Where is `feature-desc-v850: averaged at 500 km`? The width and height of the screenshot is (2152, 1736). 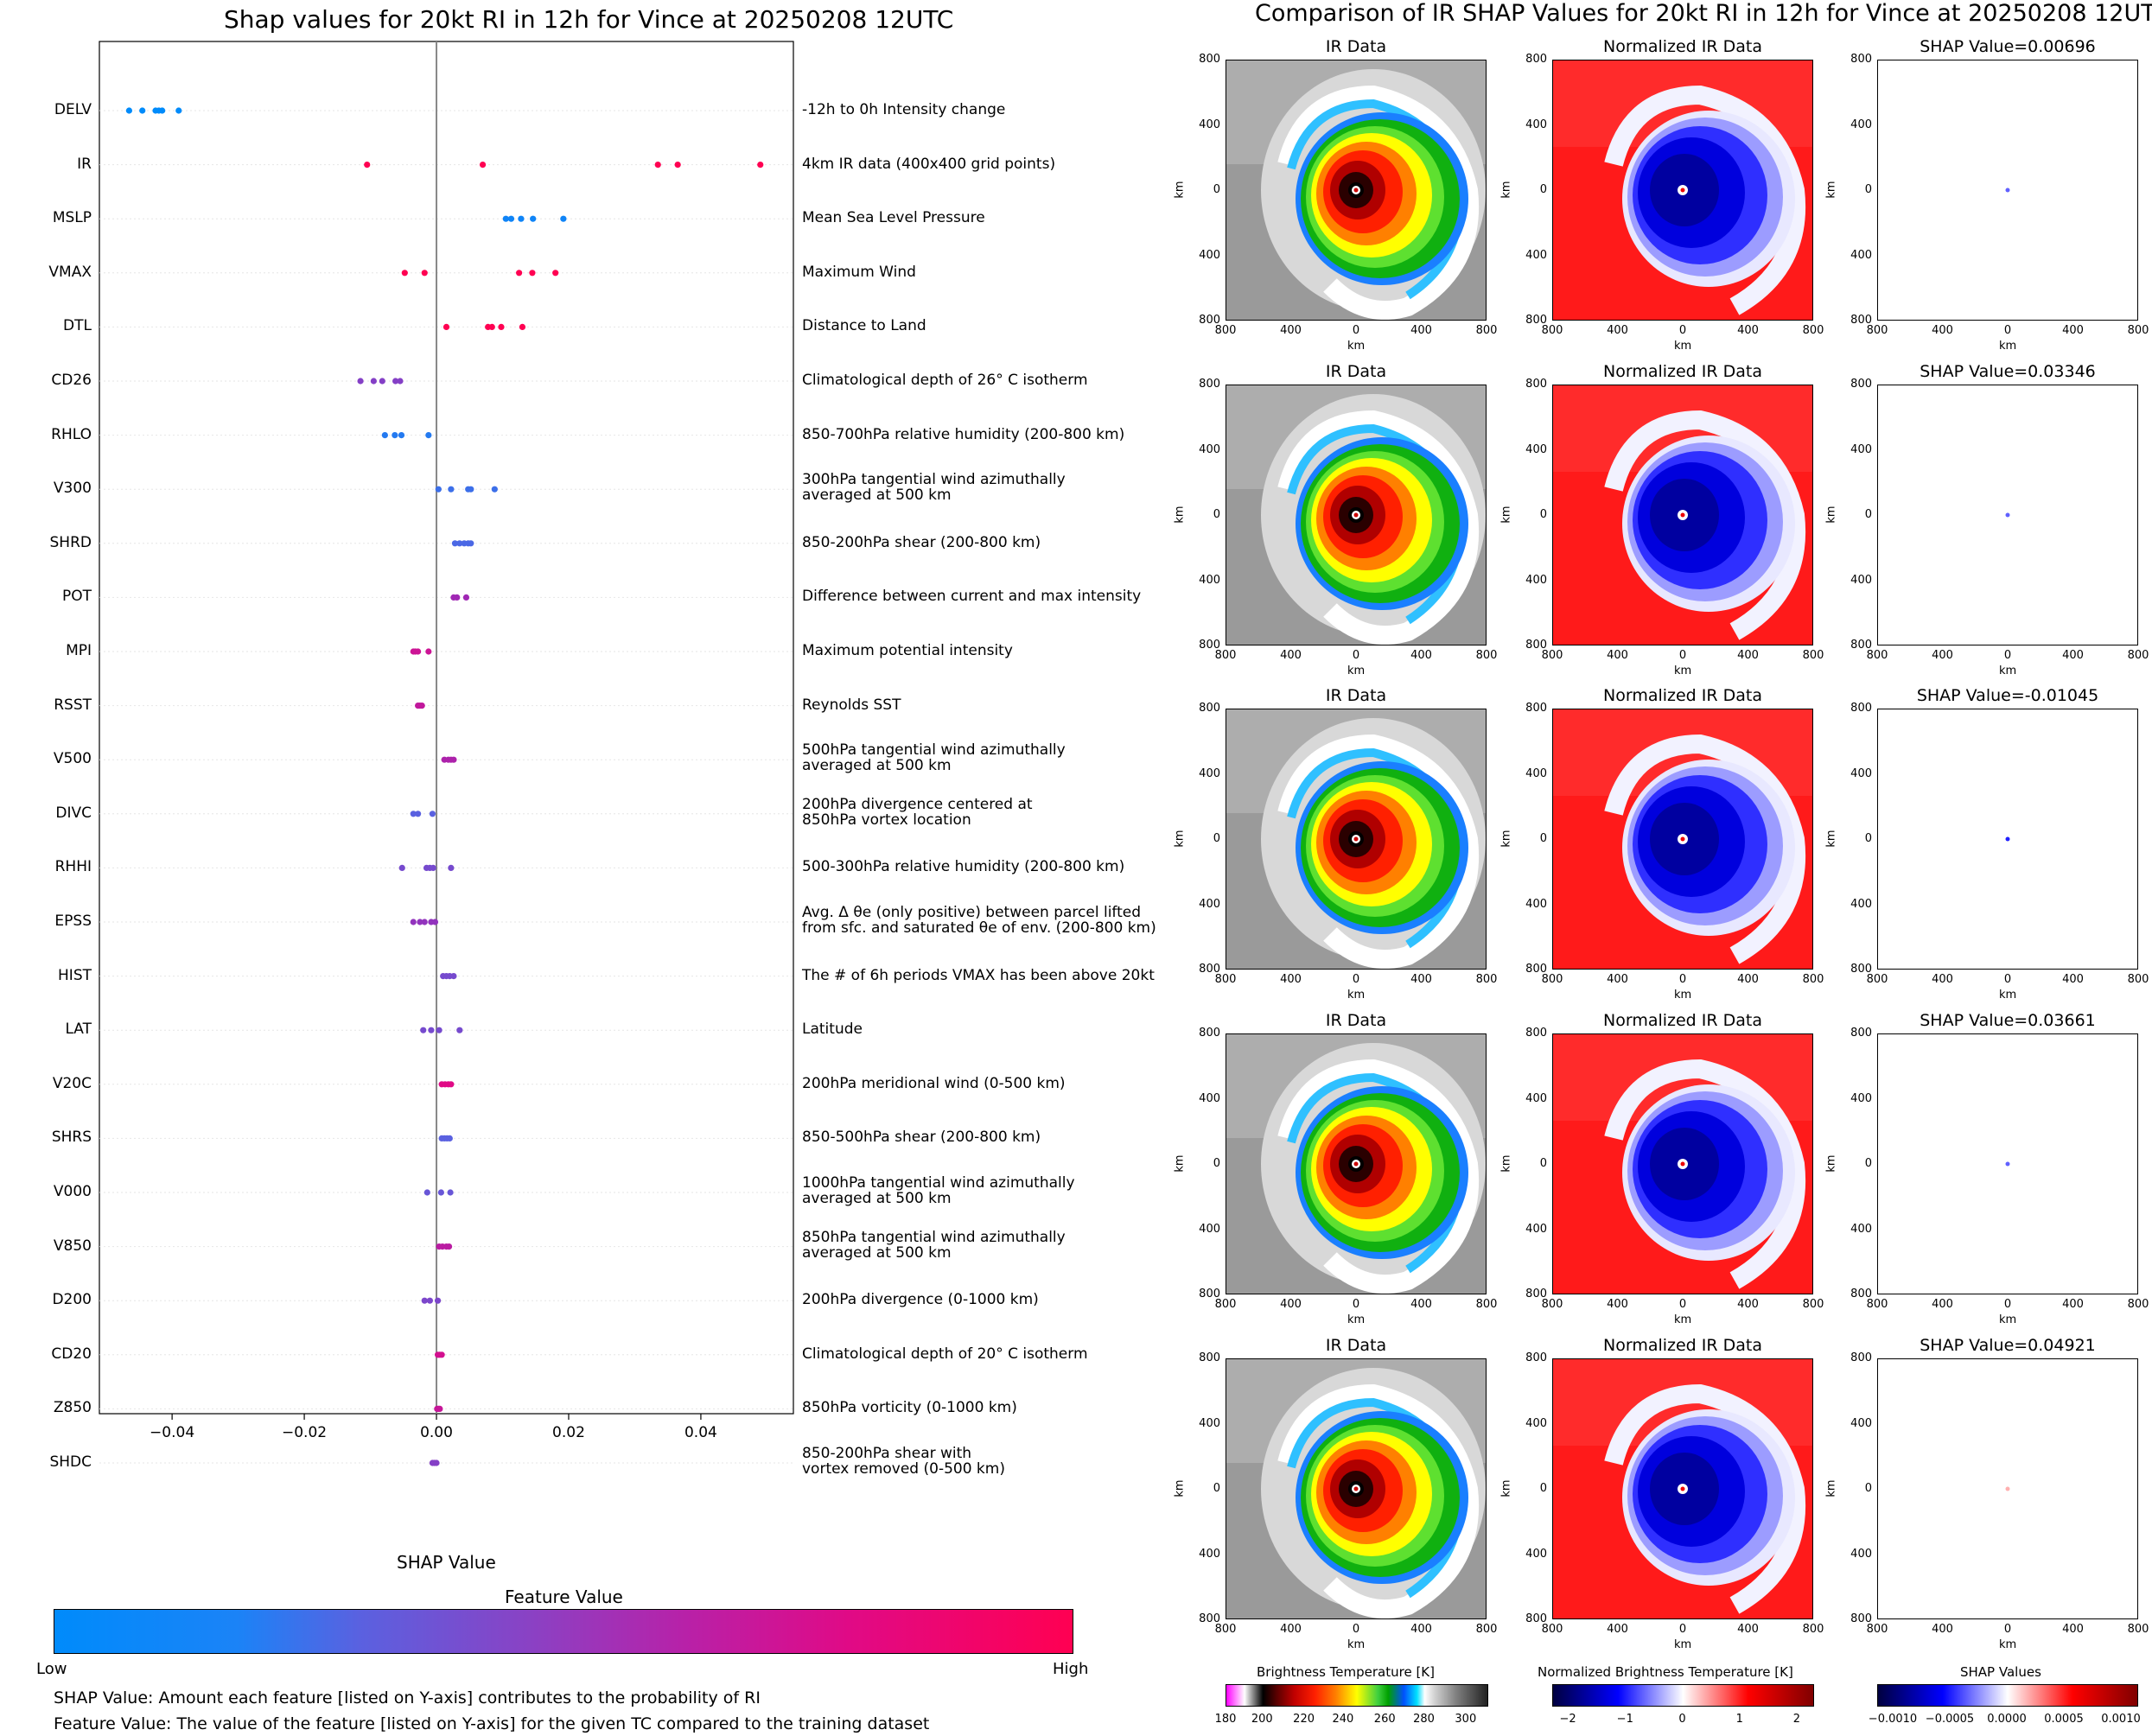
feature-desc-v850: averaged at 500 km is located at coordinates (877, 1252).